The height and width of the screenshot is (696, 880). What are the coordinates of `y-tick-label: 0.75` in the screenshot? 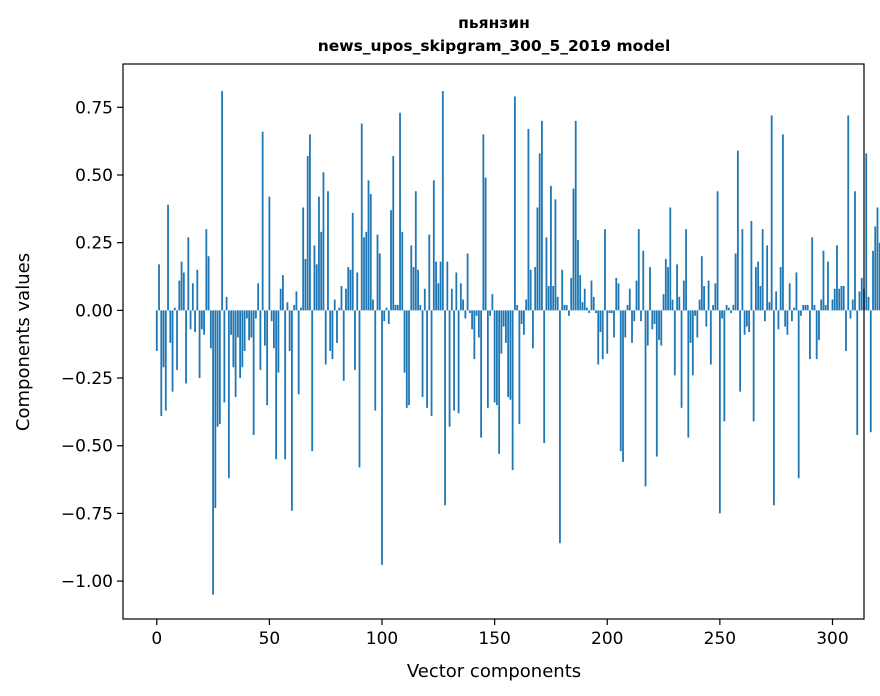 It's located at (94, 108).